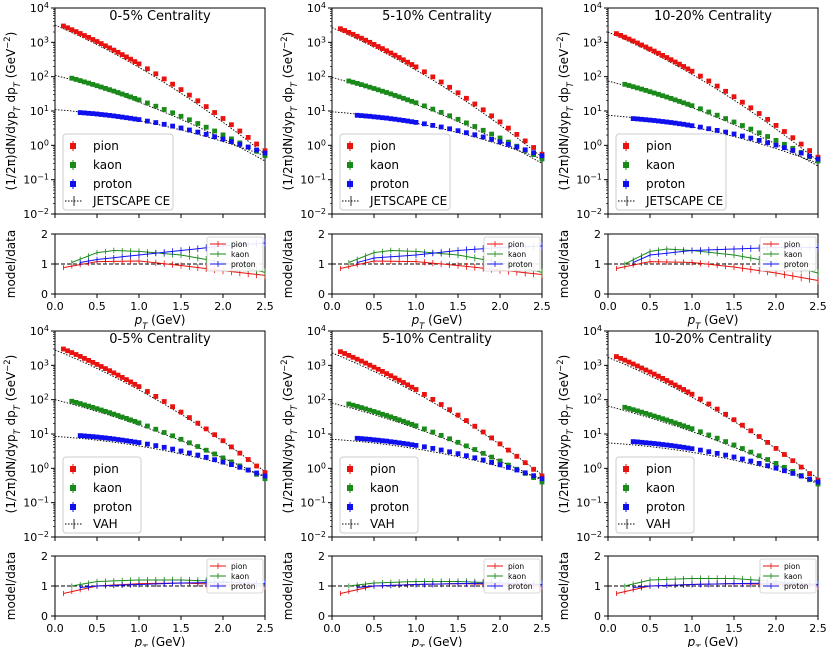  I want to click on y-tick-label: 10⁰, so click(592, 145).